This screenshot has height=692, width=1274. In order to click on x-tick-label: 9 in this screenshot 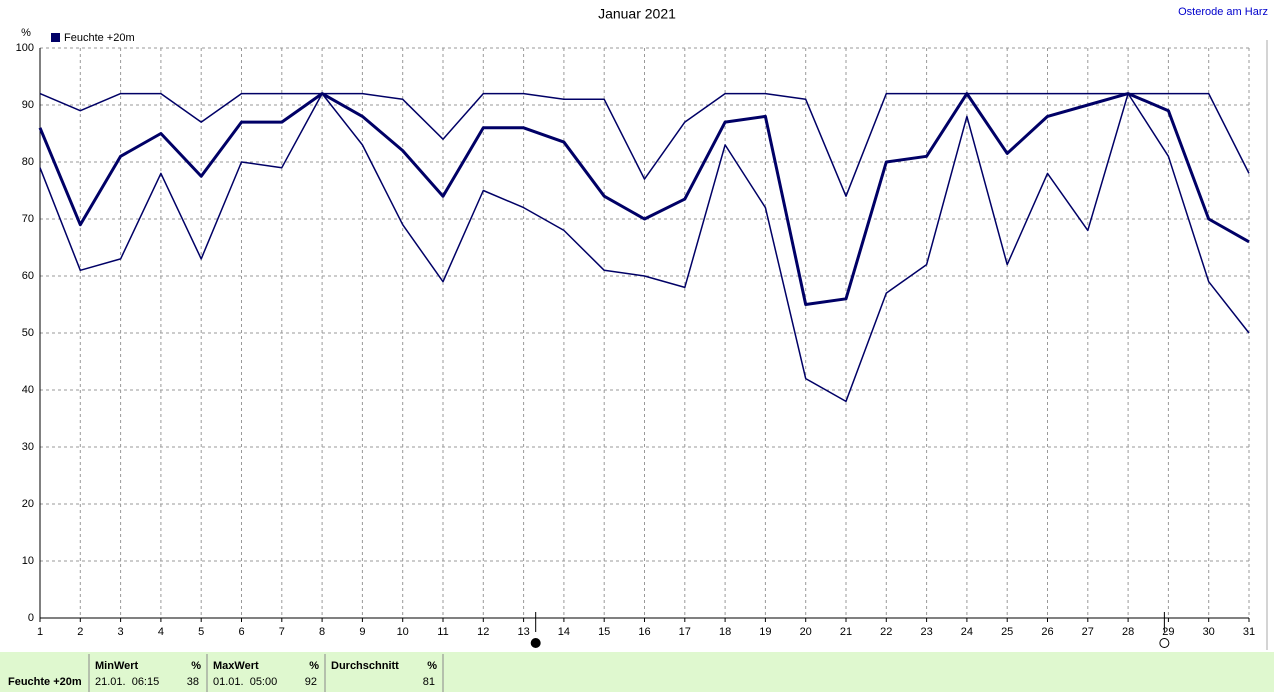, I will do `click(362, 632)`.